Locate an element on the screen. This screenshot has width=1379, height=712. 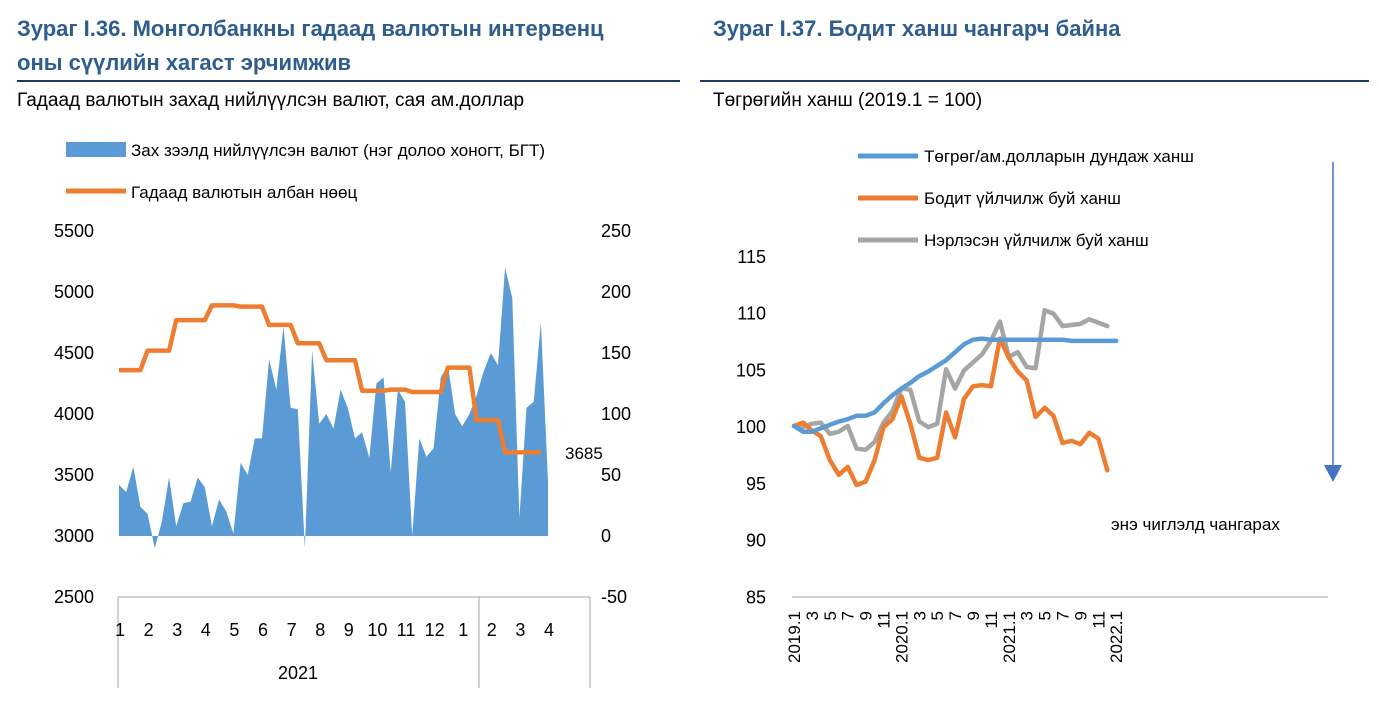
right-chart-x-tick-label: 2019.1 is located at coordinates (794, 637).